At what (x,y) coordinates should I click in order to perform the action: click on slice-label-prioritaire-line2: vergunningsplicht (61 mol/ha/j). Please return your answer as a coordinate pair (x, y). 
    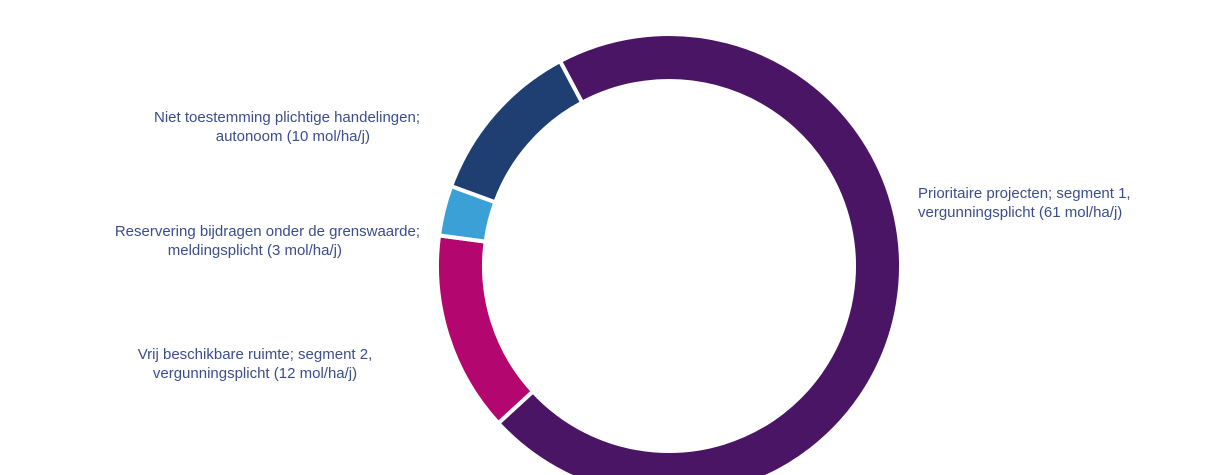
    Looking at the image, I should click on (1020, 212).